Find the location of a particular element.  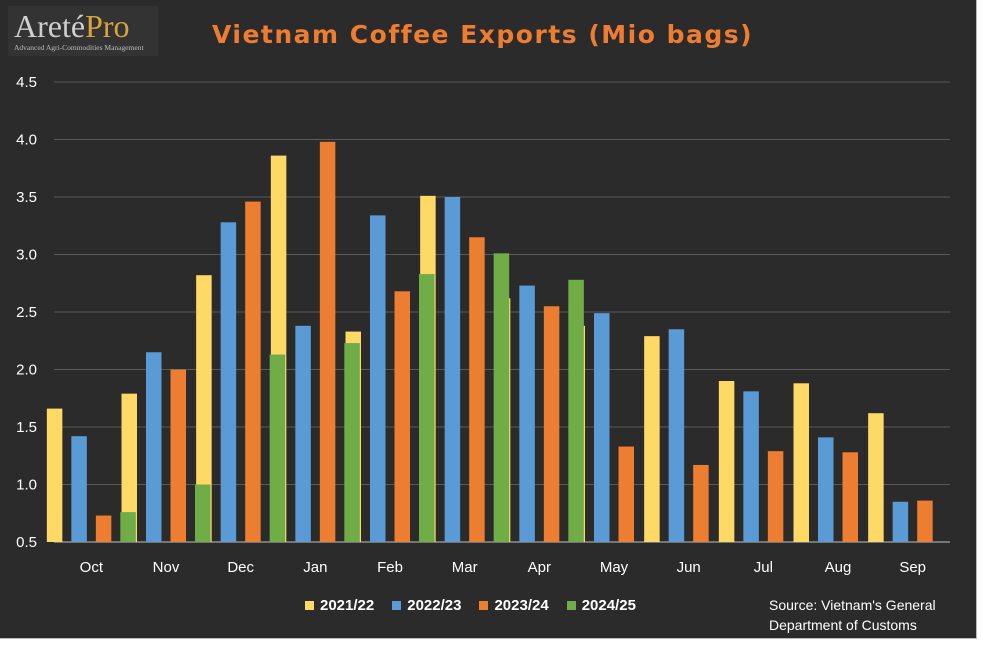

x-tick-label: Aug is located at coordinates (838, 567).